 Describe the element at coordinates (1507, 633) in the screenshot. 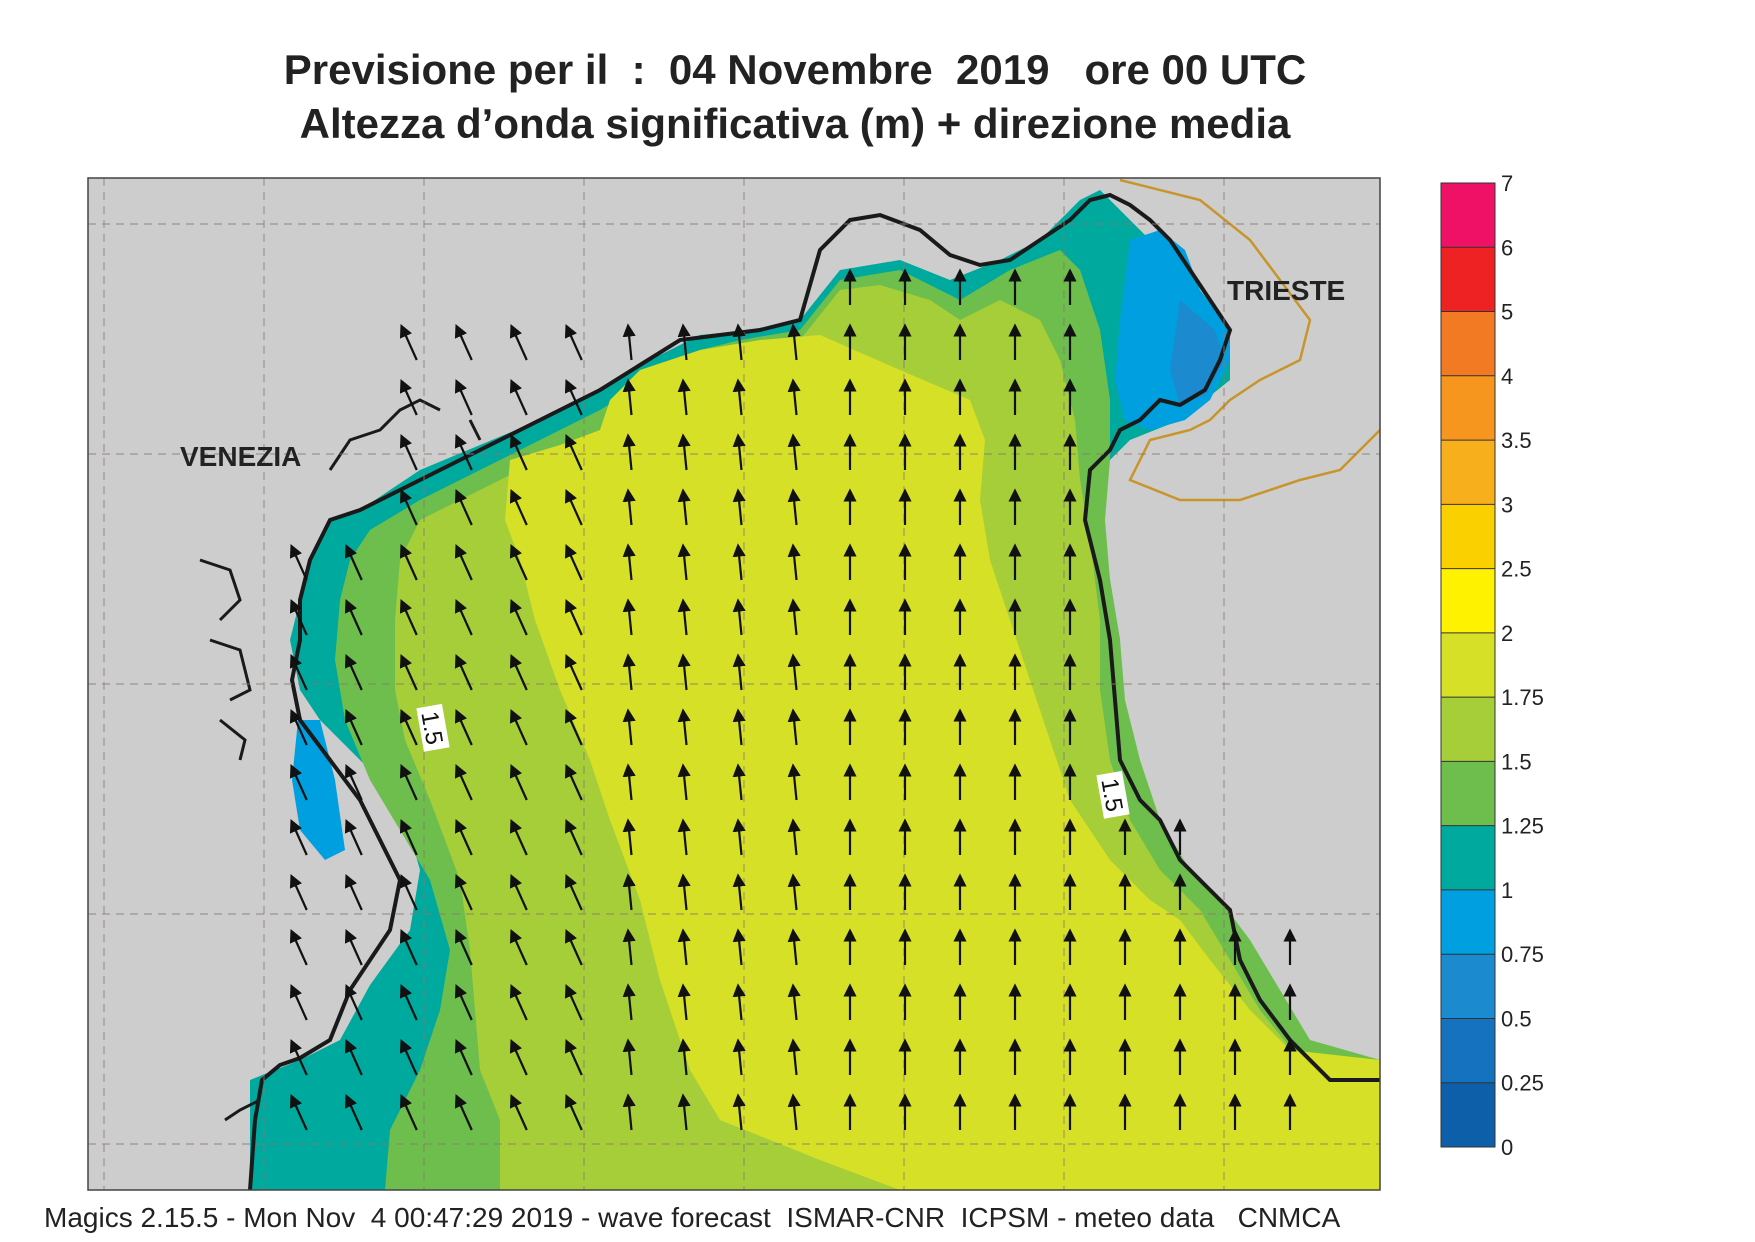

I see `colorbar-tick-label: 2` at that location.